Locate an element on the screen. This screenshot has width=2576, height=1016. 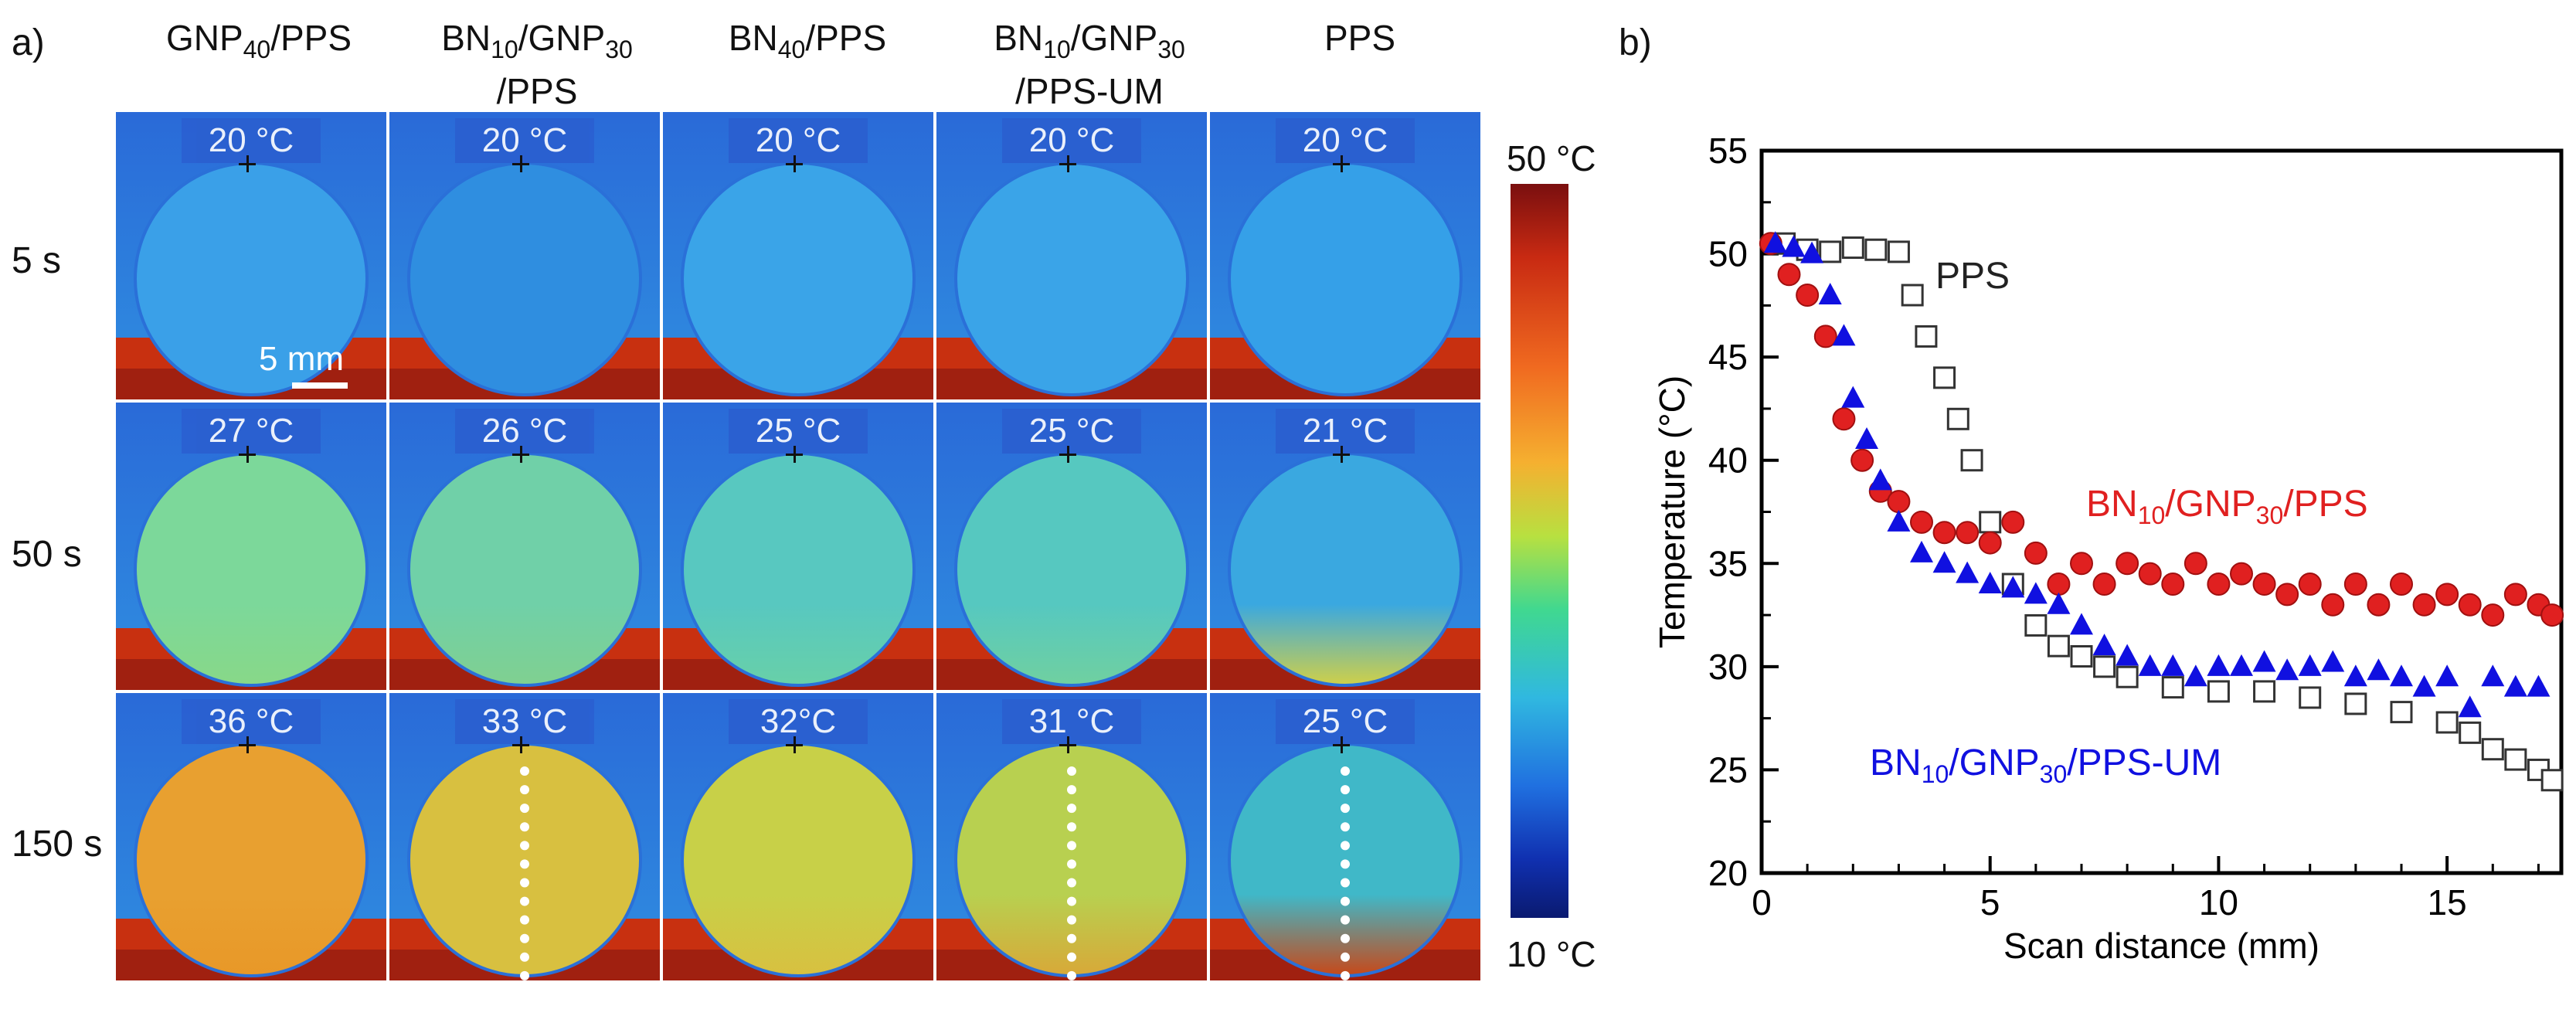
col-header-1: GNP40/PPS is located at coordinates (258, 40).